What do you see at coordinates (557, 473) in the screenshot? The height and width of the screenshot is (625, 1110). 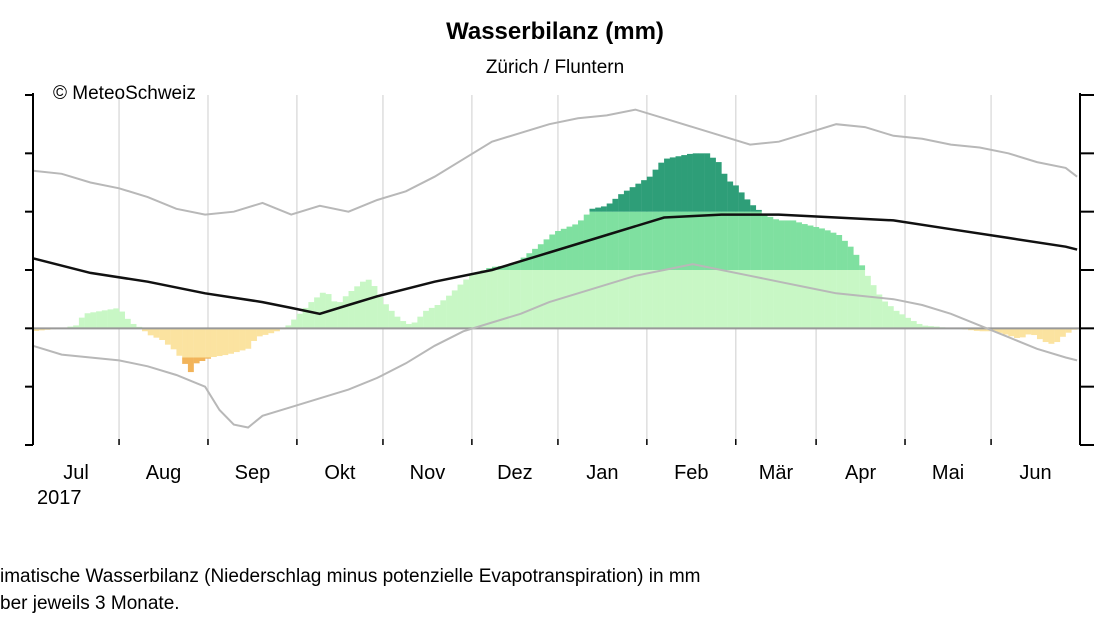 I see `x-tick-labels: Jul Aug Sep Okt Nov Dez Jan Feb Mär Apr Mai Jun` at bounding box center [557, 473].